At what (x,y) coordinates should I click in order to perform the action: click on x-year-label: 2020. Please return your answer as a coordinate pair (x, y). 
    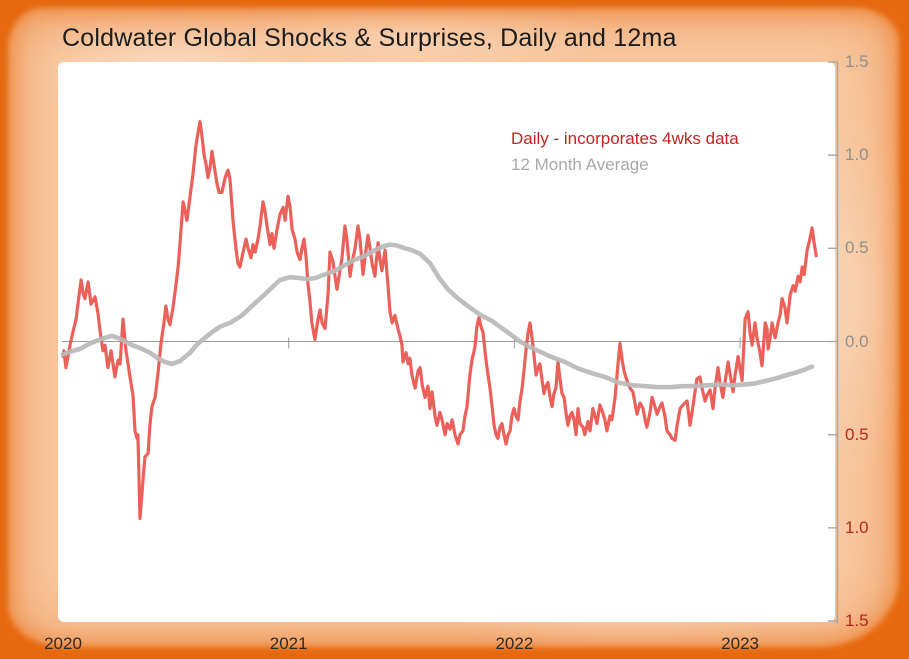
    Looking at the image, I should click on (63, 643).